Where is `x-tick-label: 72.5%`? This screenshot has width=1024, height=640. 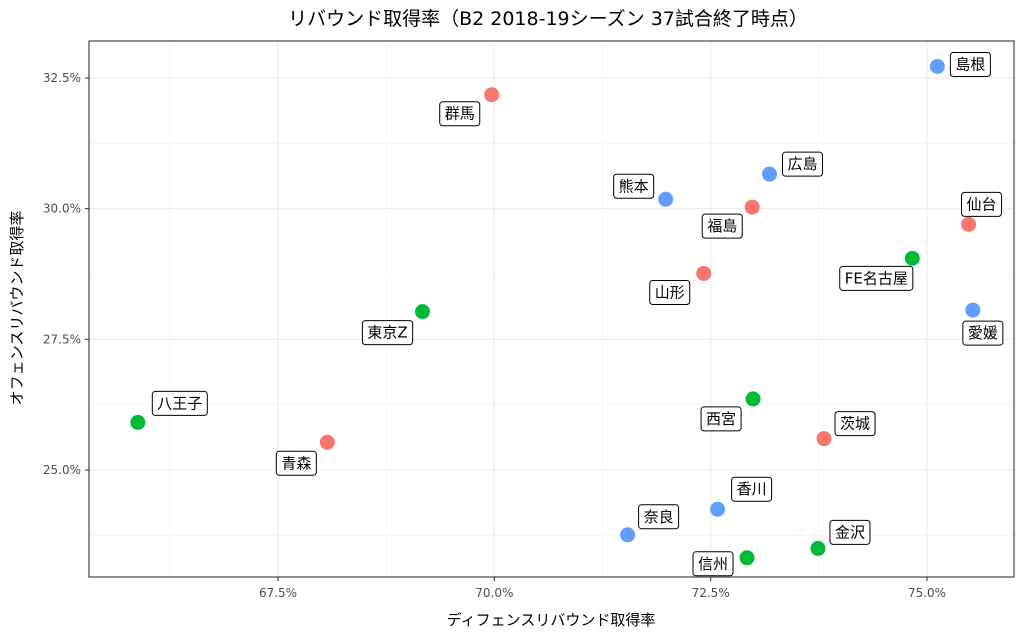 x-tick-label: 72.5% is located at coordinates (711, 593).